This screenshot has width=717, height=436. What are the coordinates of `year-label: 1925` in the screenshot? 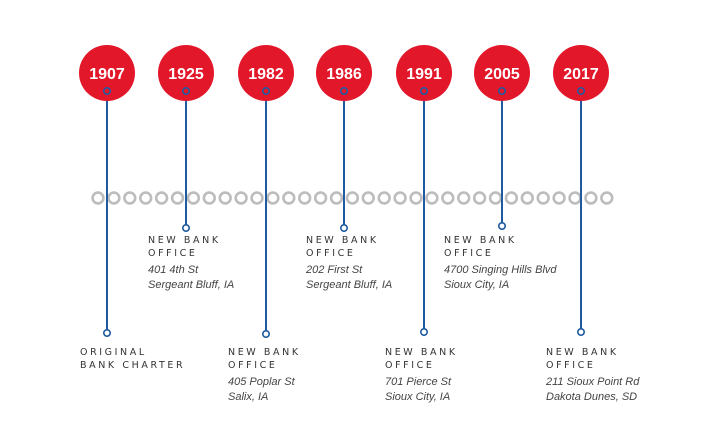 It's located at (186, 74).